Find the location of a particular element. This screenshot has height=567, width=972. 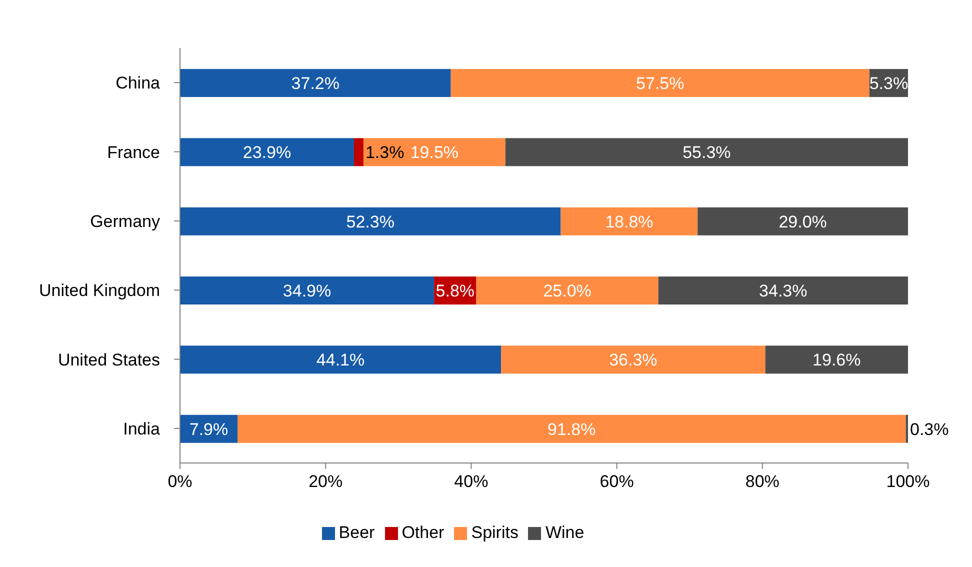

data-label: 29.0% is located at coordinates (802, 222).